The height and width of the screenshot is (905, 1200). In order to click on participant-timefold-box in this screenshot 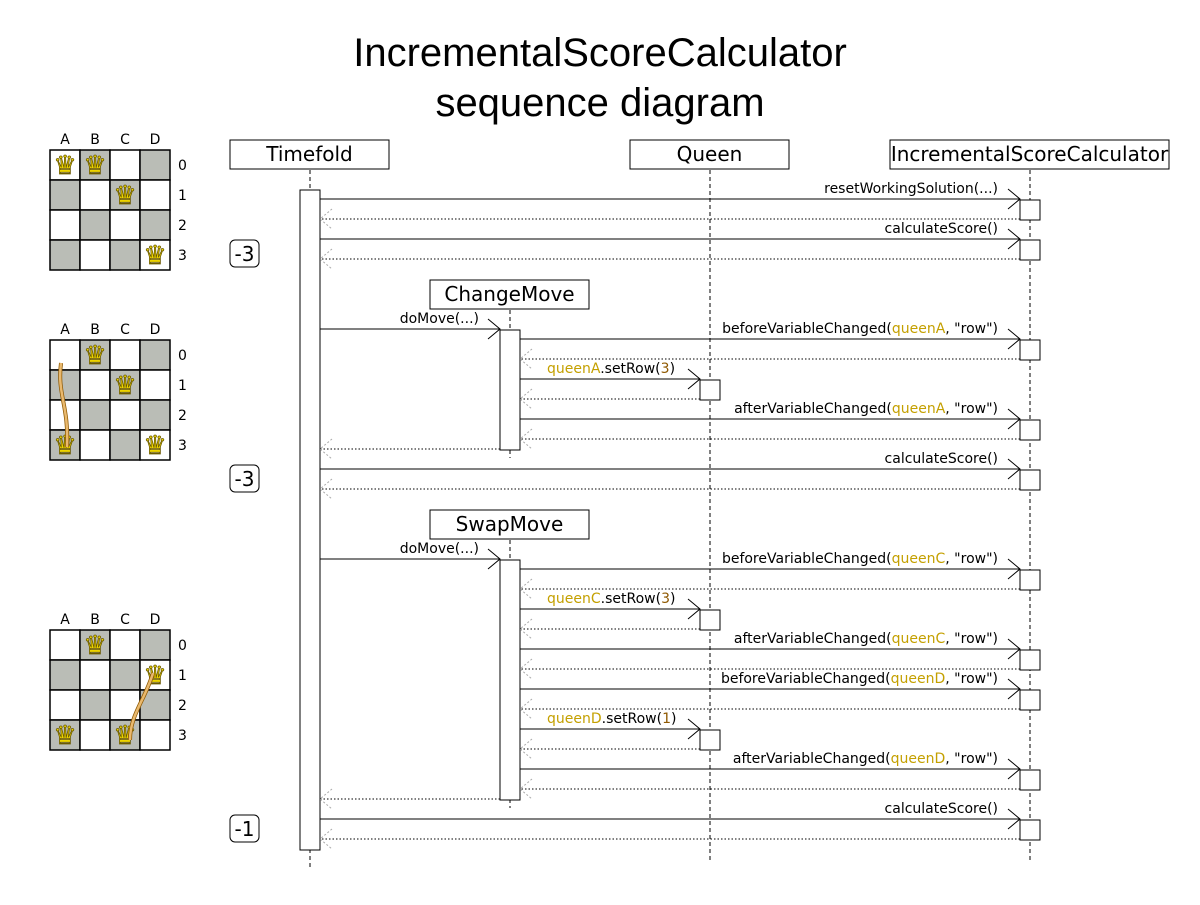, I will do `click(309, 154)`.